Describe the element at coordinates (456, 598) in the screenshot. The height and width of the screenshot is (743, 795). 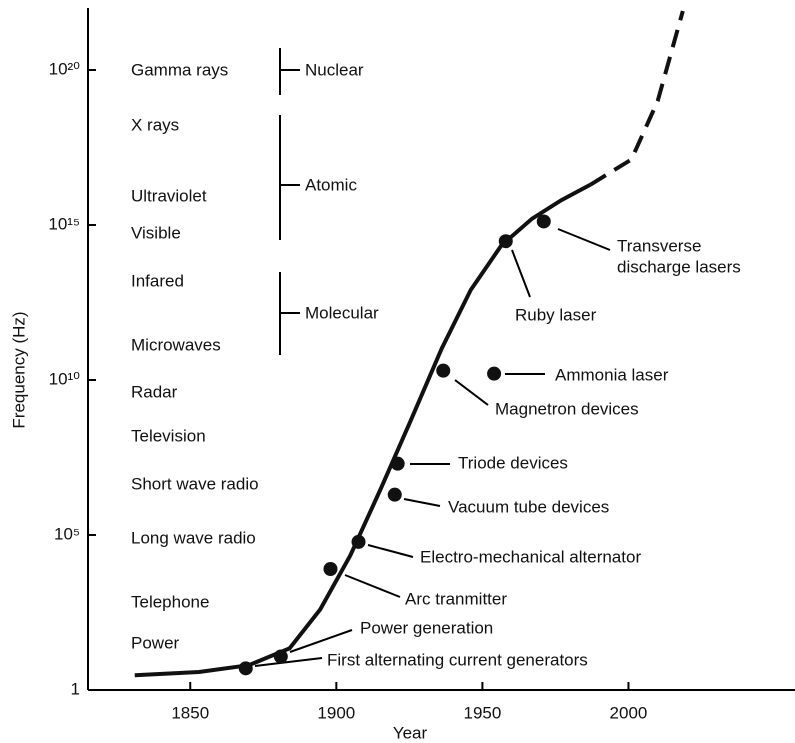
I see `point-label: Arc tranmitter` at that location.